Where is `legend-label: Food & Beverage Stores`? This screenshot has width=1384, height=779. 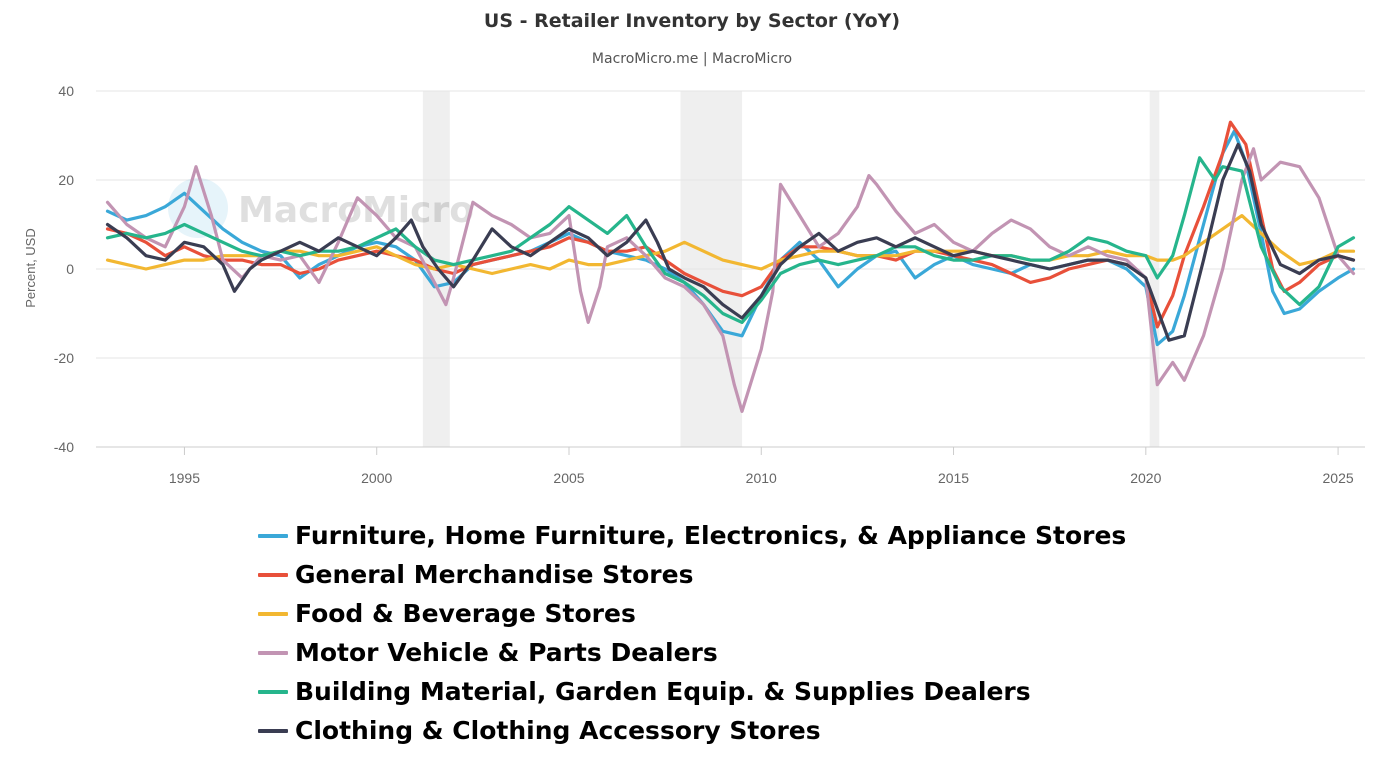
legend-label: Food & Beverage Stores is located at coordinates (465, 613).